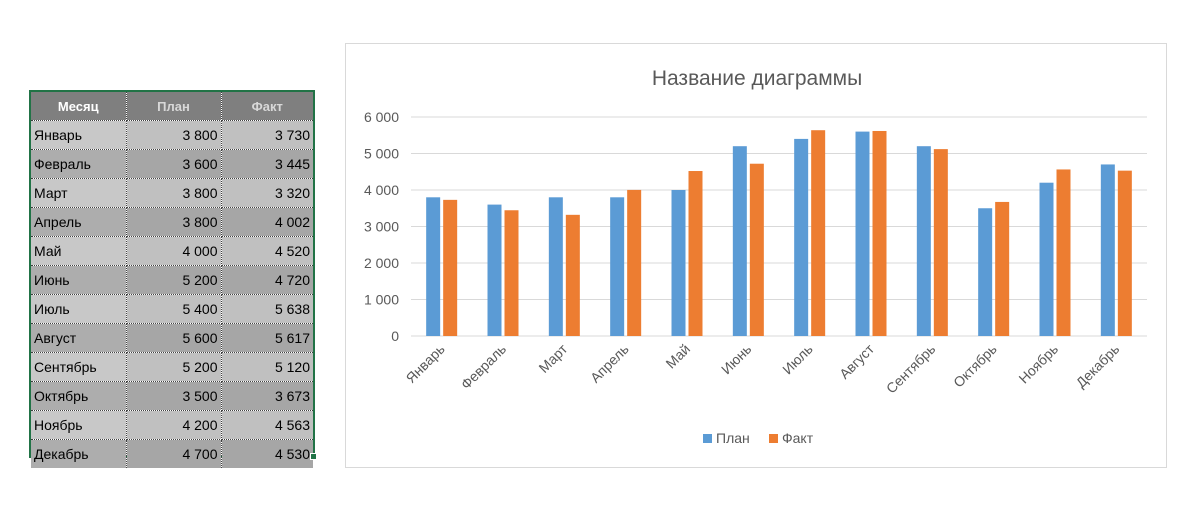 This screenshot has height=513, width=1200. Describe the element at coordinates (267, 425) in the screenshot. I see `fact-cell: 4 563` at that location.